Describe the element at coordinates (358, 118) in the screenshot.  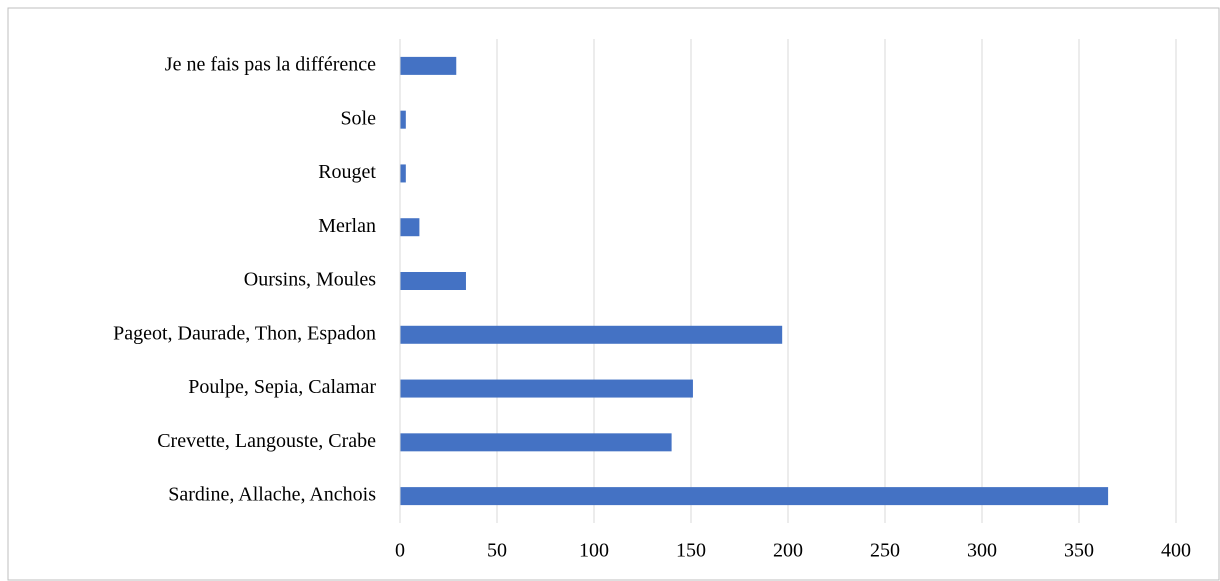
I see `y-tick-label: Sole` at that location.